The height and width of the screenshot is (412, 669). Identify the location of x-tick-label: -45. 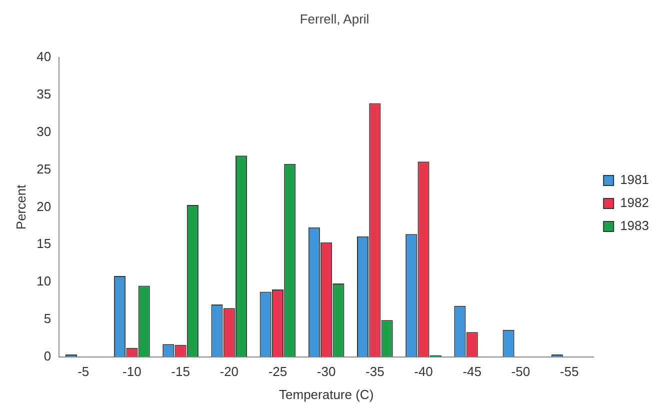
(472, 372).